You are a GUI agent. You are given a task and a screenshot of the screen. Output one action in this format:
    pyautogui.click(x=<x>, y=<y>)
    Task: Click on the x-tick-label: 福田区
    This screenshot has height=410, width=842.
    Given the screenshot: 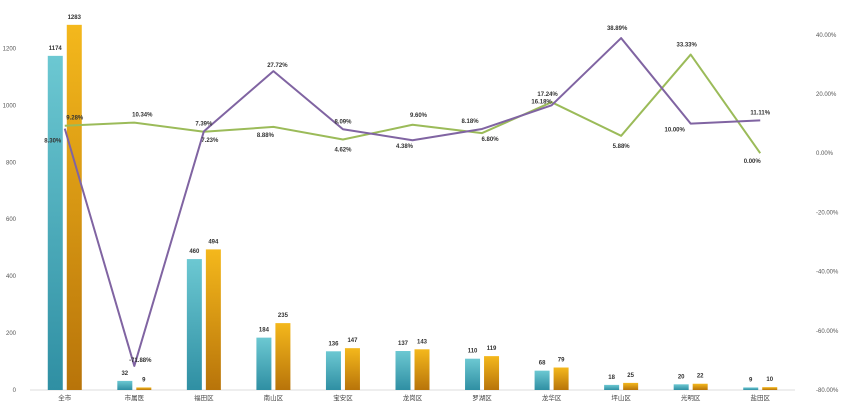 What is the action you would take?
    pyautogui.click(x=204, y=397)
    